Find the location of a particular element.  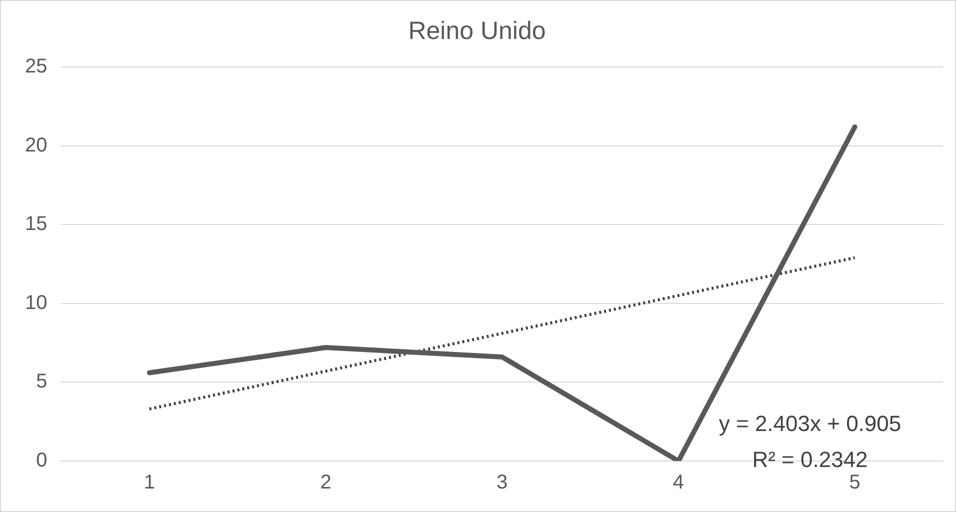

x-tick-label: 1 is located at coordinates (149, 483).